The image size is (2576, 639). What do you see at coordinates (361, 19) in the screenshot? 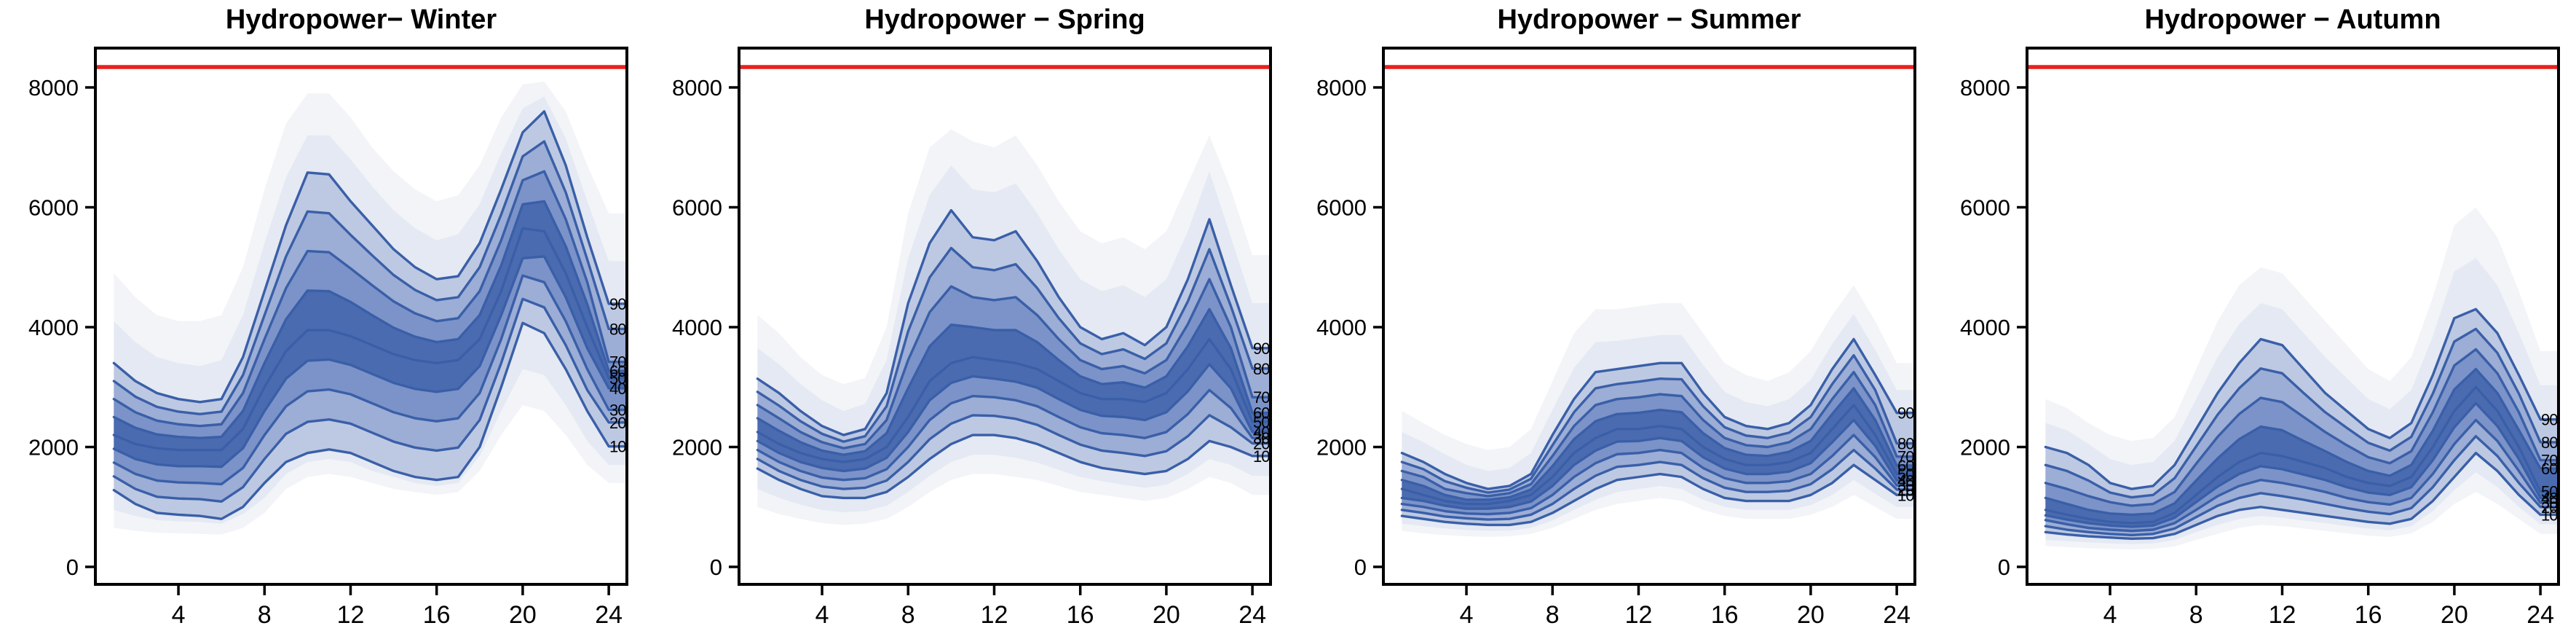
I see `panel-title: Hydropower− Winter` at bounding box center [361, 19].